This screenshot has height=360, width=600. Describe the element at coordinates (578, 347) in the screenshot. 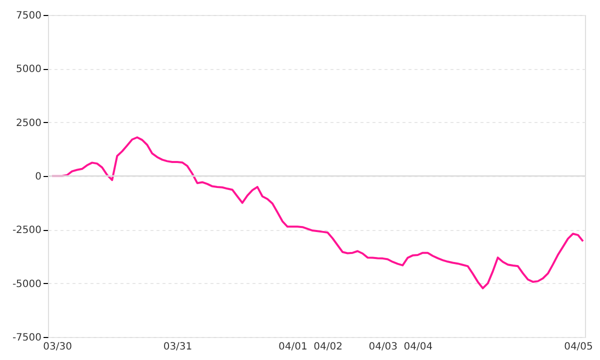

I see `x-tick-label: 04/05` at that location.